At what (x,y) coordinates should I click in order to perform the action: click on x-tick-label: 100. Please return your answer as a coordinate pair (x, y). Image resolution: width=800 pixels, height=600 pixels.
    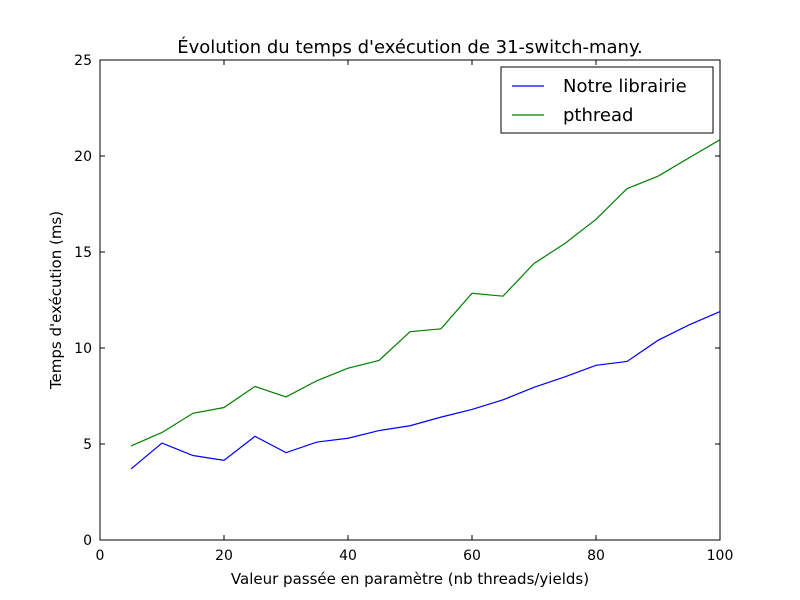
    Looking at the image, I should click on (720, 556).